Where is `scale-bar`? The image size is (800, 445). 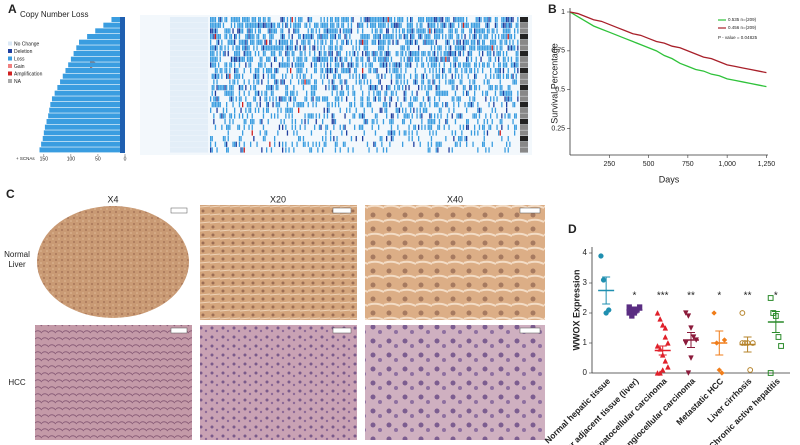 scale-bar is located at coordinates (342, 330).